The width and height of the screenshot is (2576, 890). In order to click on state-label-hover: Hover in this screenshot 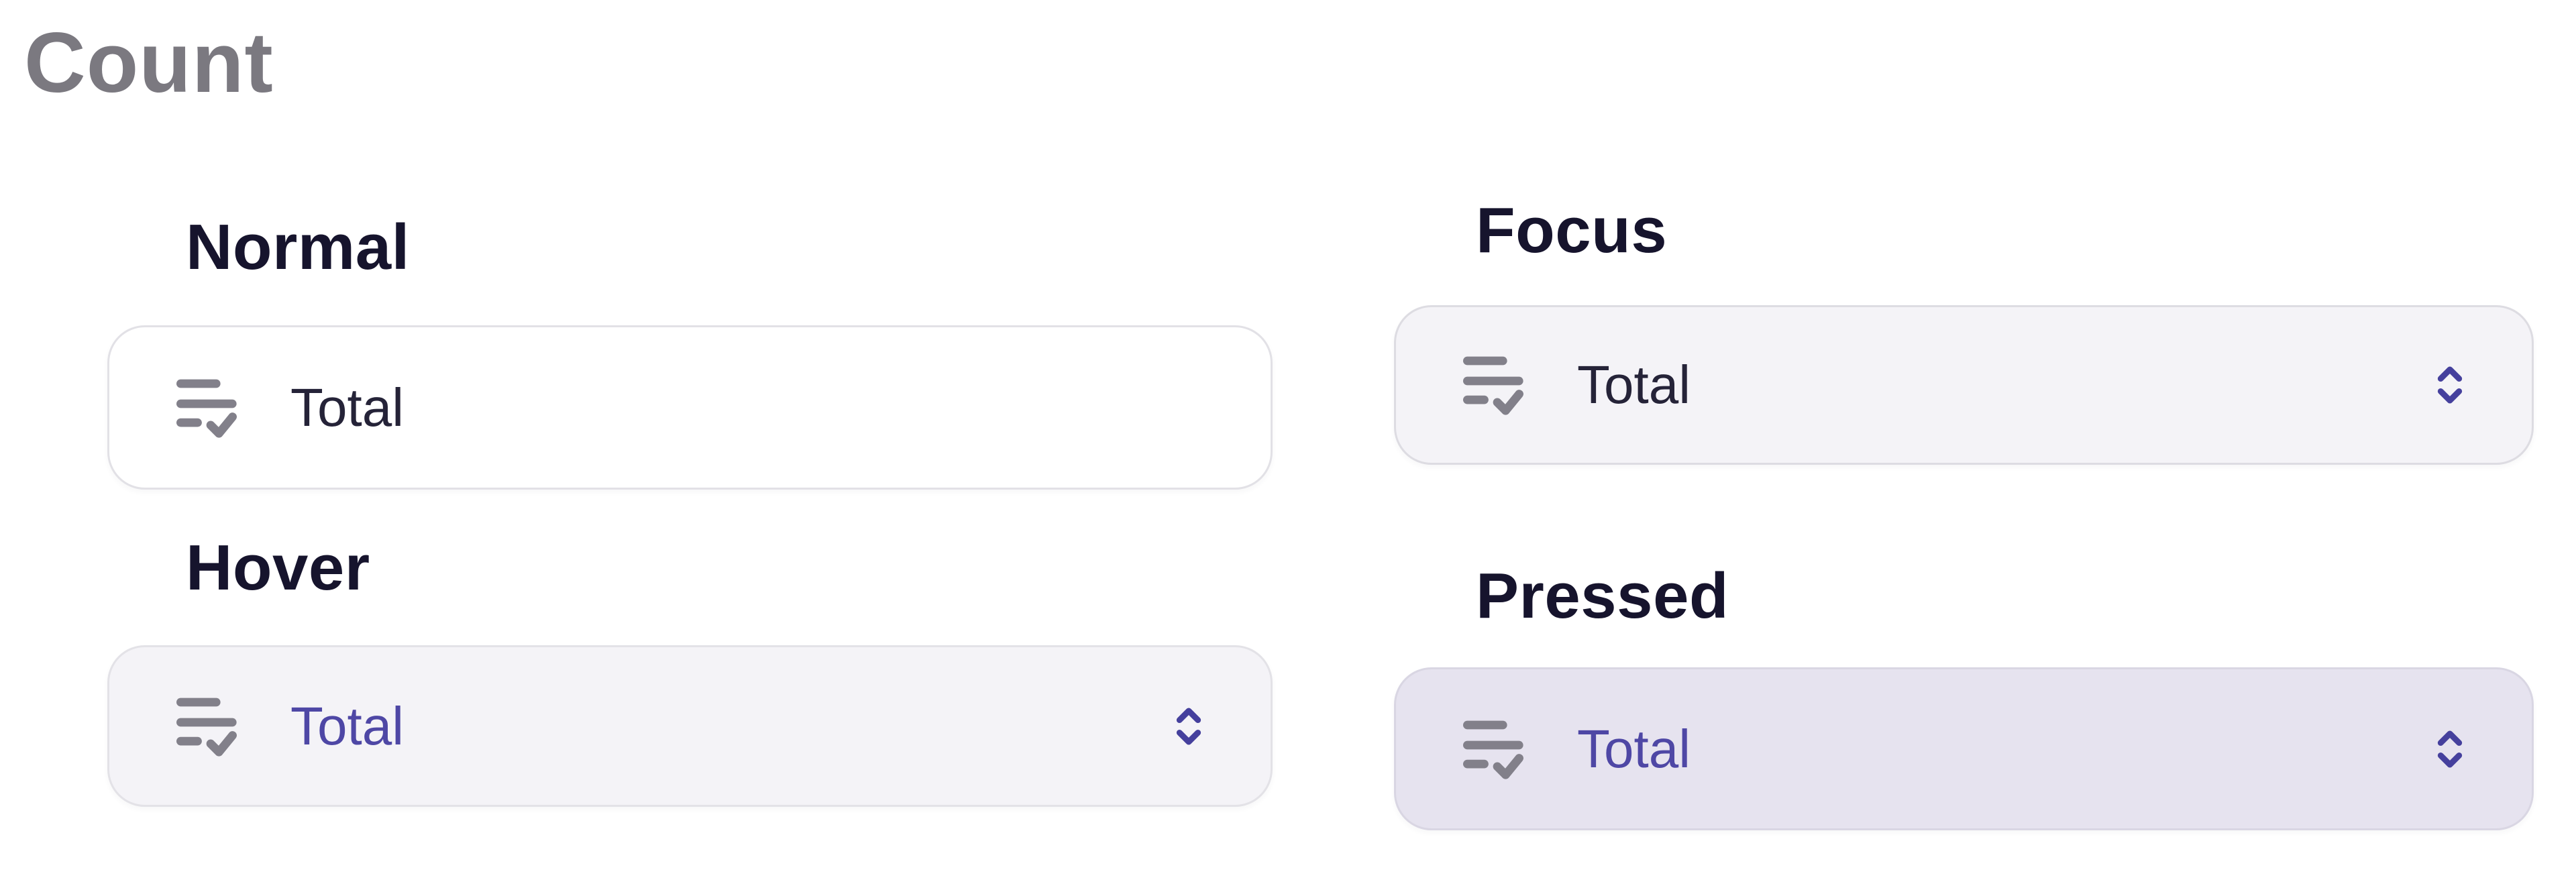, I will do `click(278, 568)`.